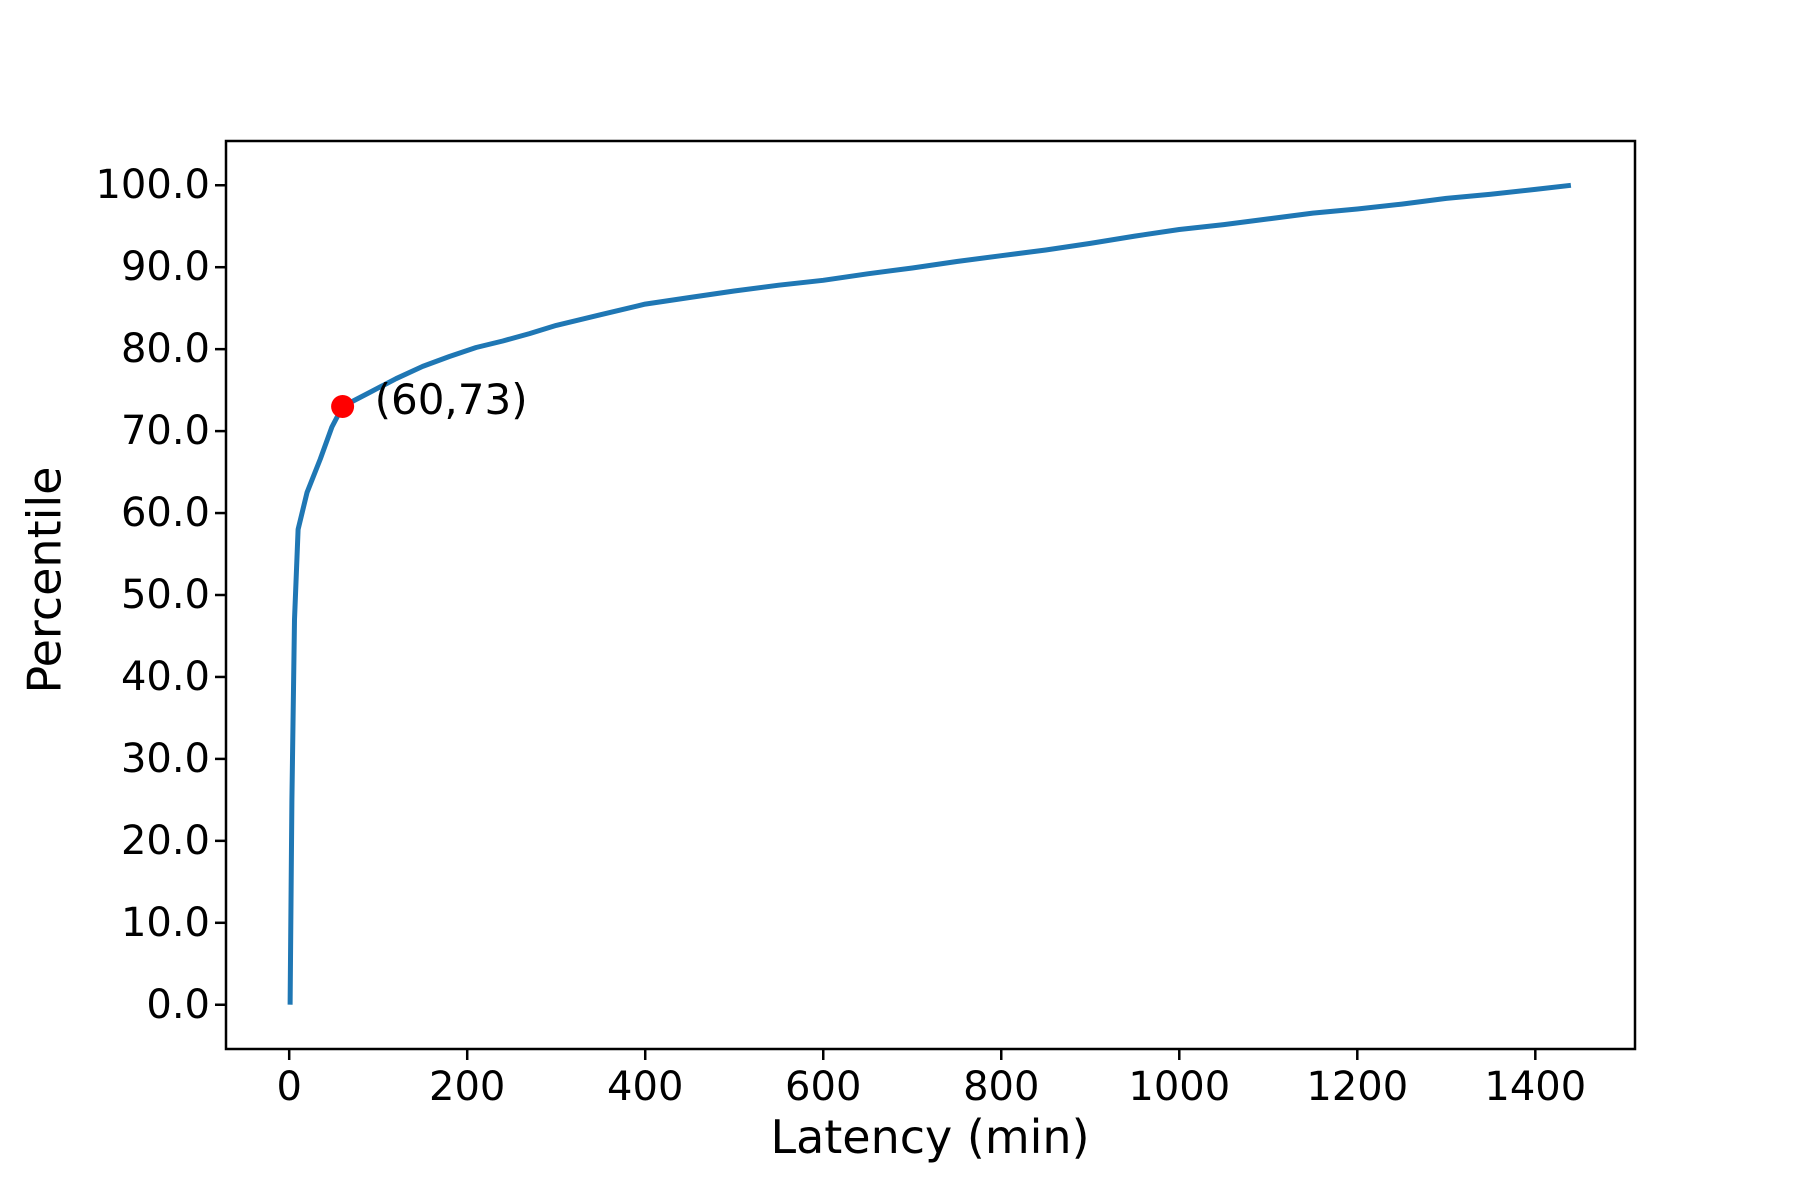 The height and width of the screenshot is (1180, 1818). I want to click on highlight-marker, so click(343, 407).